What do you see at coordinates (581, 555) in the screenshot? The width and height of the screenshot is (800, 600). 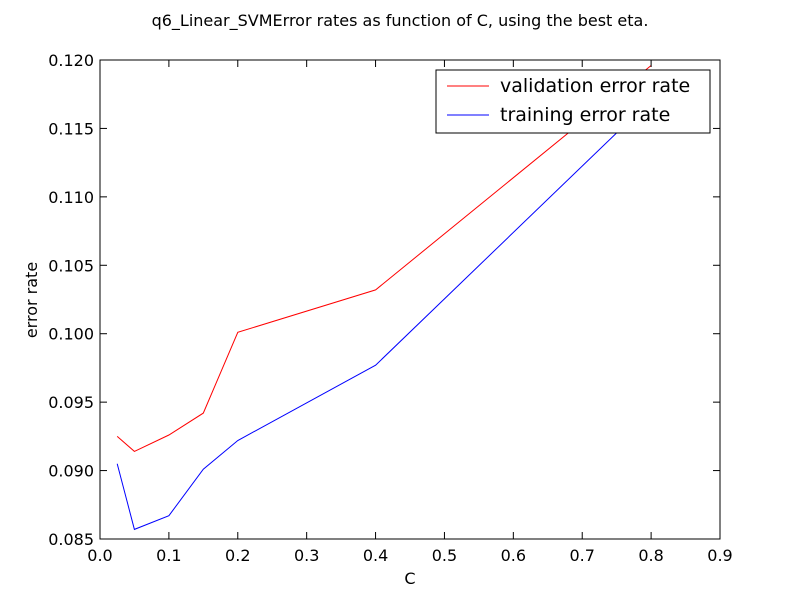 I see `x-tick-label: 0.7` at bounding box center [581, 555].